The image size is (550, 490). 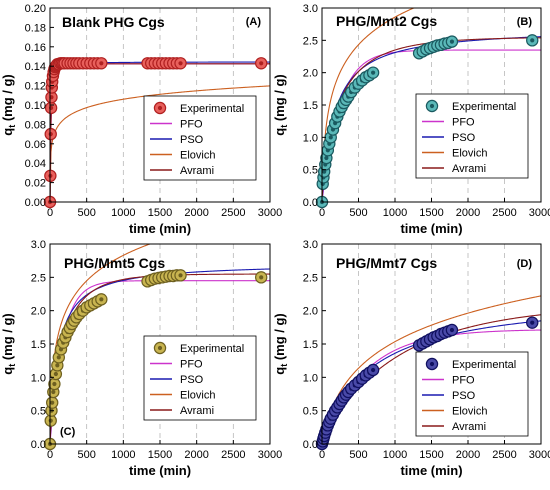 What do you see at coordinates (35, 28) in the screenshot?
I see `y-tick-label: 0.18` at bounding box center [35, 28].